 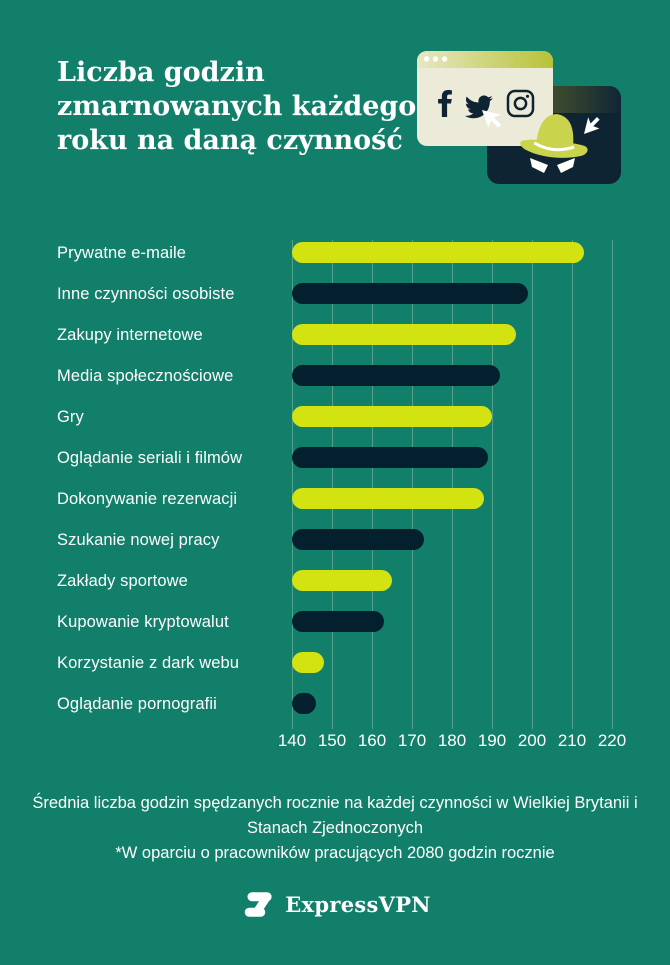 I want to click on brand-logo: ExpressVPN, so click(x=335, y=904).